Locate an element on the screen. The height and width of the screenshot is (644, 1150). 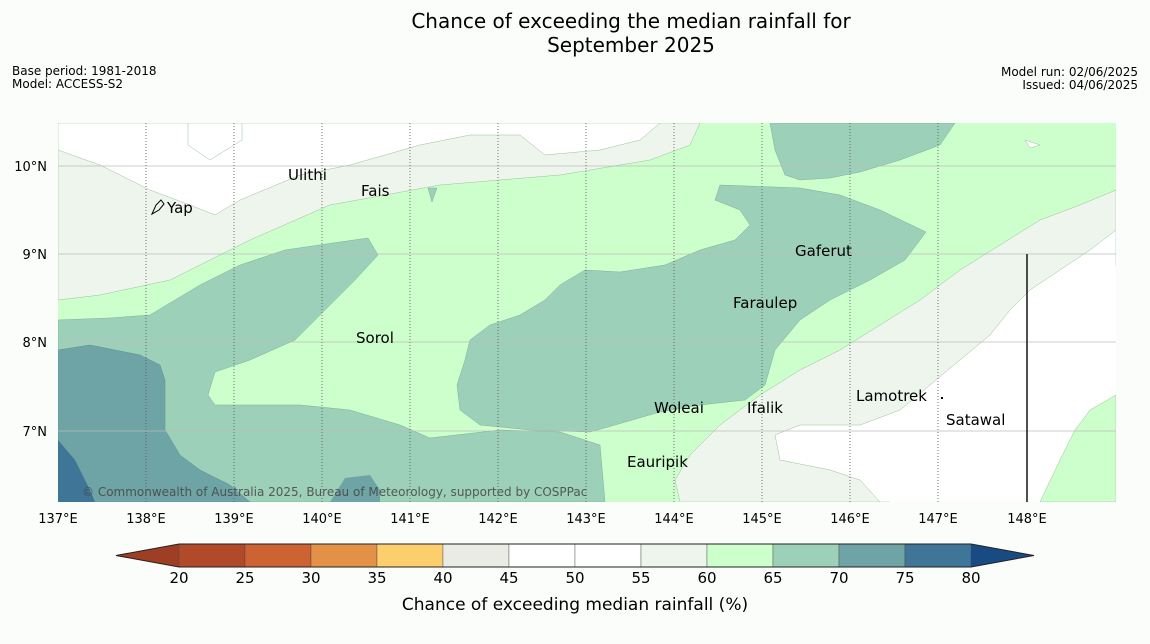
yap-island-shape is located at coordinates (157, 207).